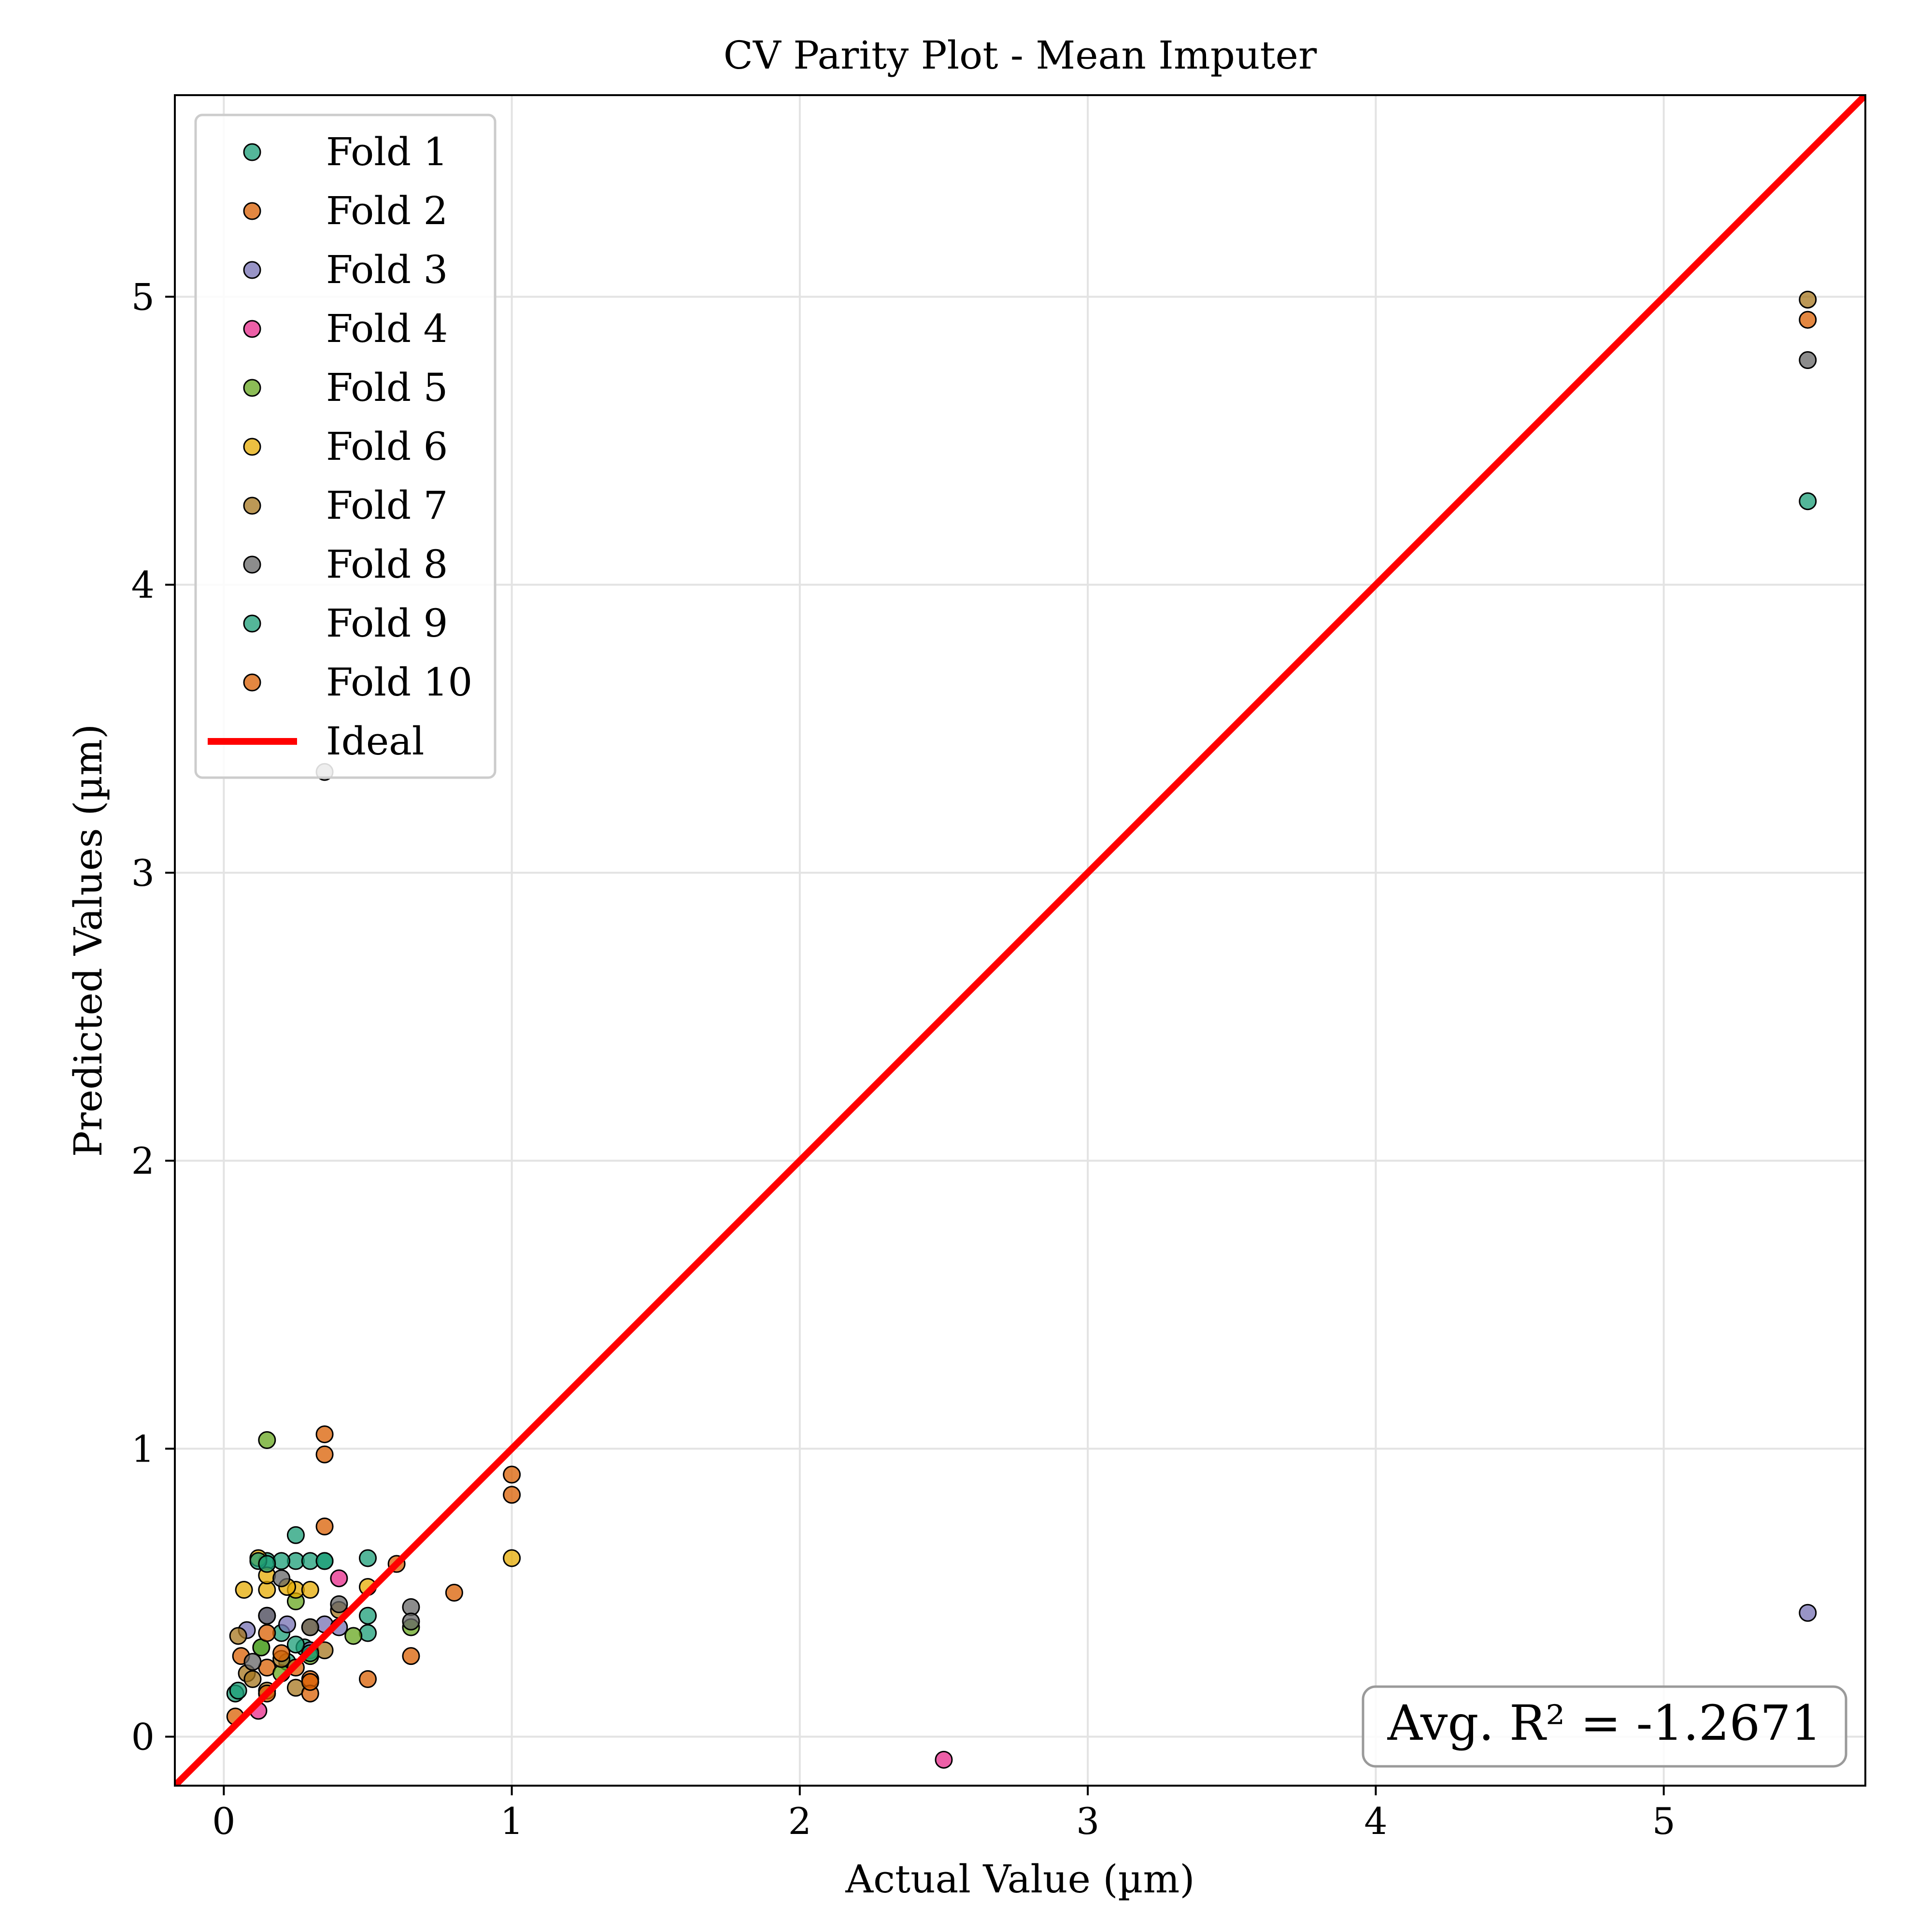 This screenshot has width=1932, height=1932. I want to click on legend-label-fold-2: Fold 2, so click(387, 210).